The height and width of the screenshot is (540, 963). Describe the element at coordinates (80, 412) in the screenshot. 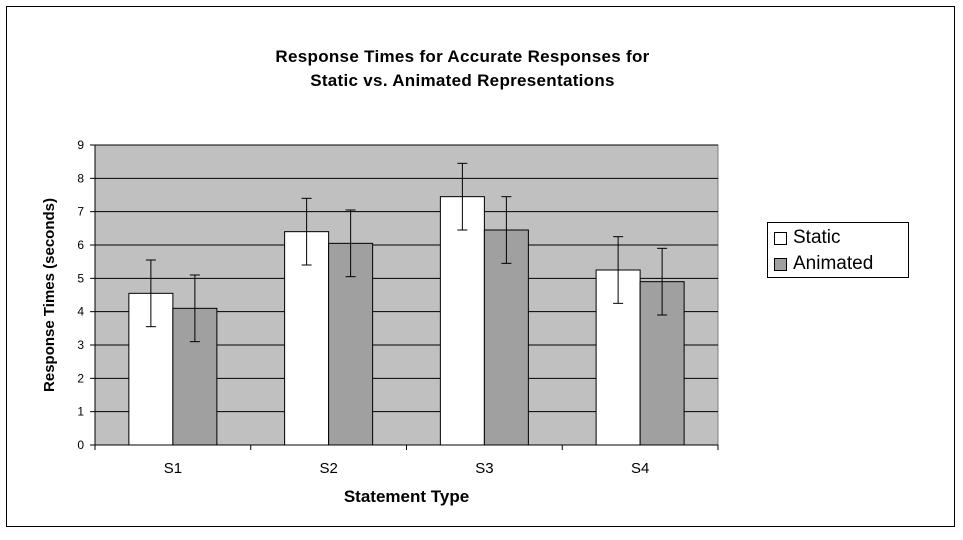

I see `y-tick-label: 1` at that location.